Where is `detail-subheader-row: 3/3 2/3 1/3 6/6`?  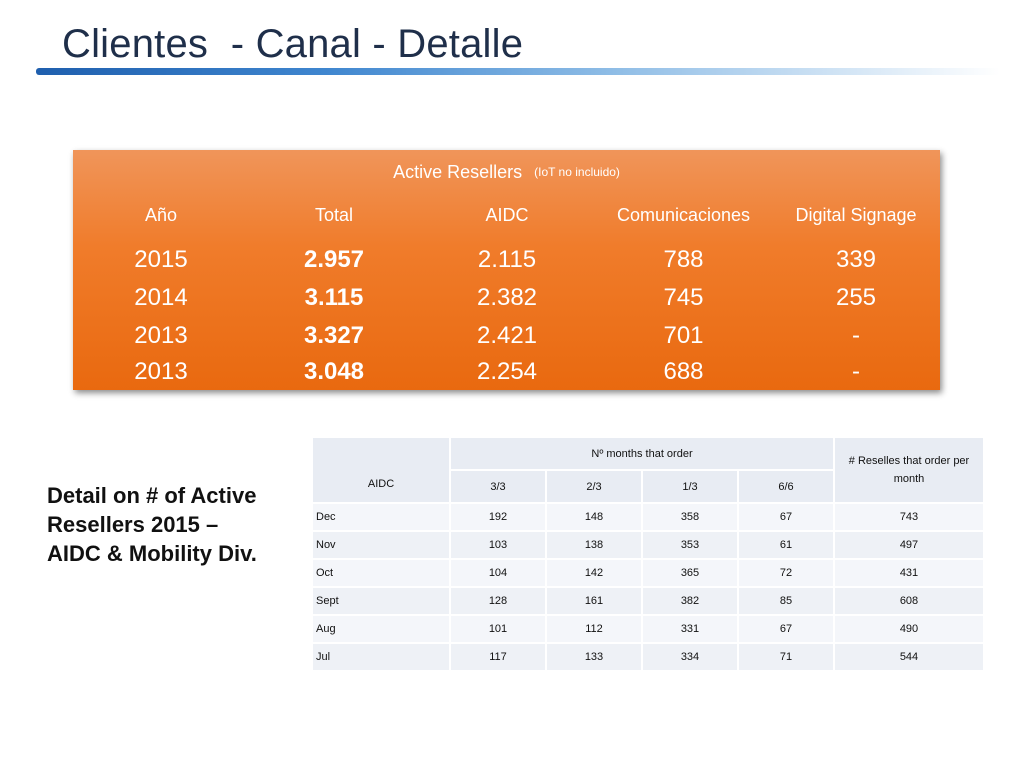
detail-subheader-row: 3/3 2/3 1/3 6/6 is located at coordinates (648, 486).